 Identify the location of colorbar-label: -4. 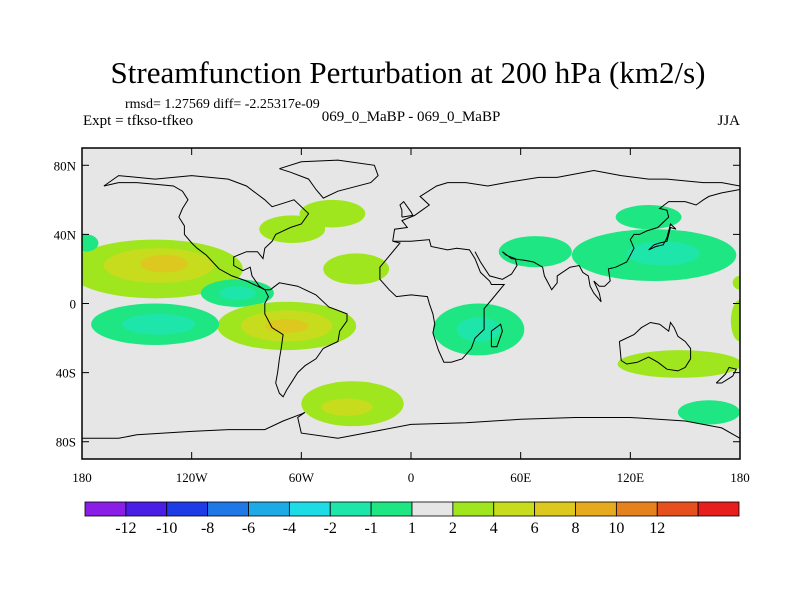
(289, 528).